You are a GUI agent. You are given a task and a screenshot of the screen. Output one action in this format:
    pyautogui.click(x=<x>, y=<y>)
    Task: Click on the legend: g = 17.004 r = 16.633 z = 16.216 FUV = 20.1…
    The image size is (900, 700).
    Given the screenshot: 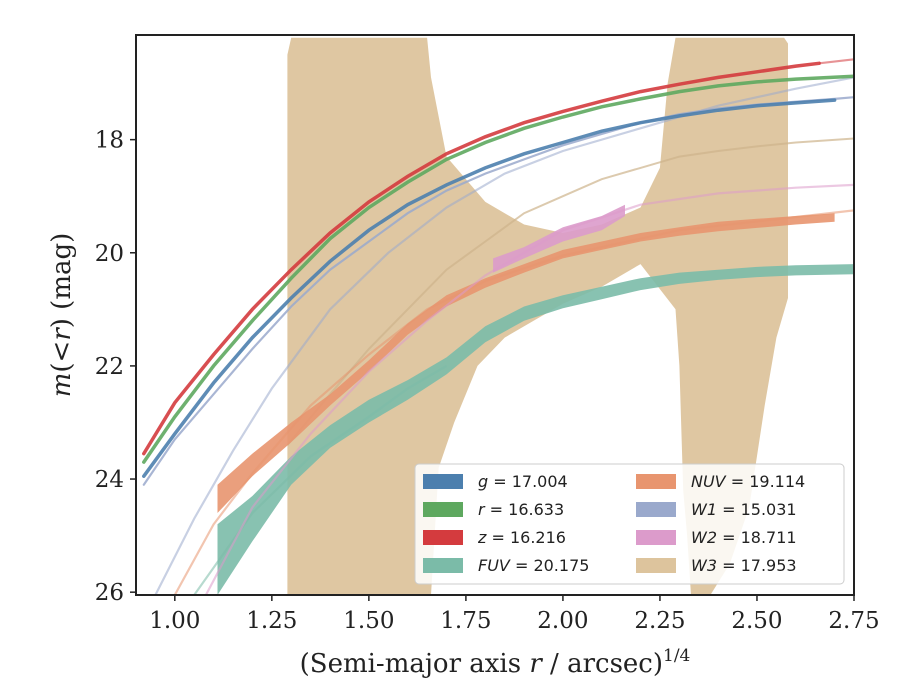 What is the action you would take?
    pyautogui.click(x=629, y=524)
    